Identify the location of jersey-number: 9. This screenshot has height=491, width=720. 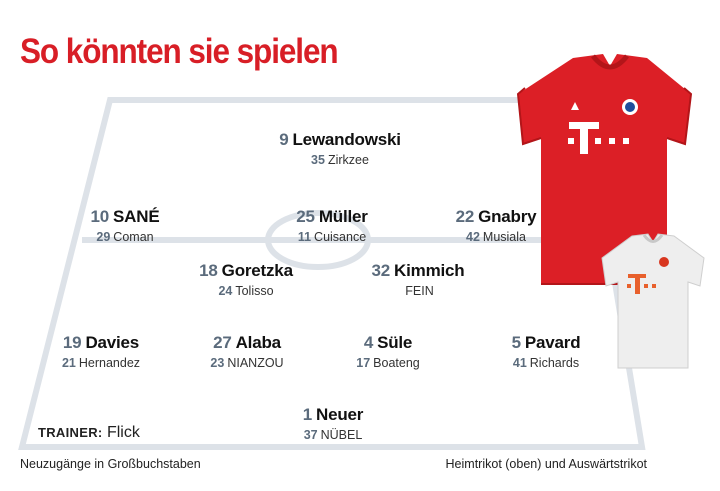
(284, 139).